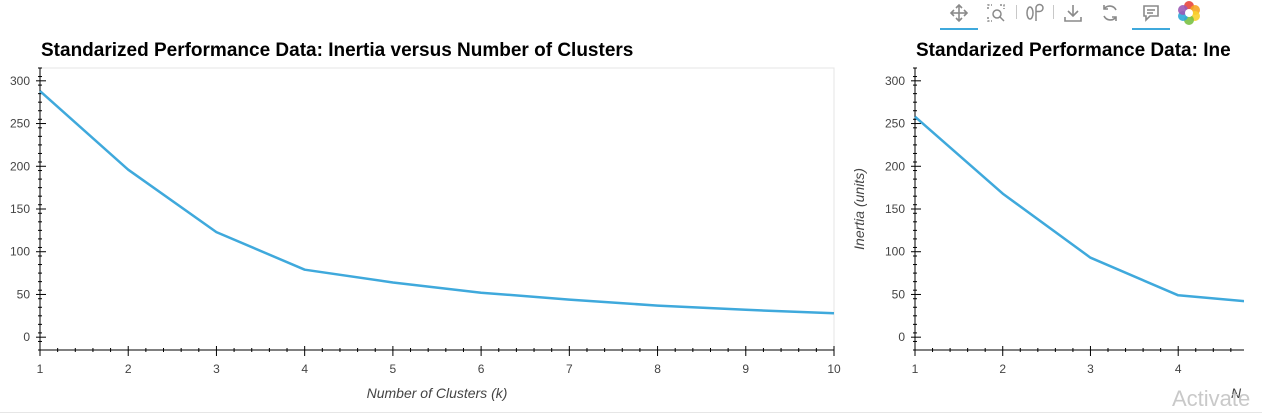 Image resolution: width=1262 pixels, height=415 pixels. What do you see at coordinates (393, 369) in the screenshot?
I see `x-tick-label: 5` at bounding box center [393, 369].